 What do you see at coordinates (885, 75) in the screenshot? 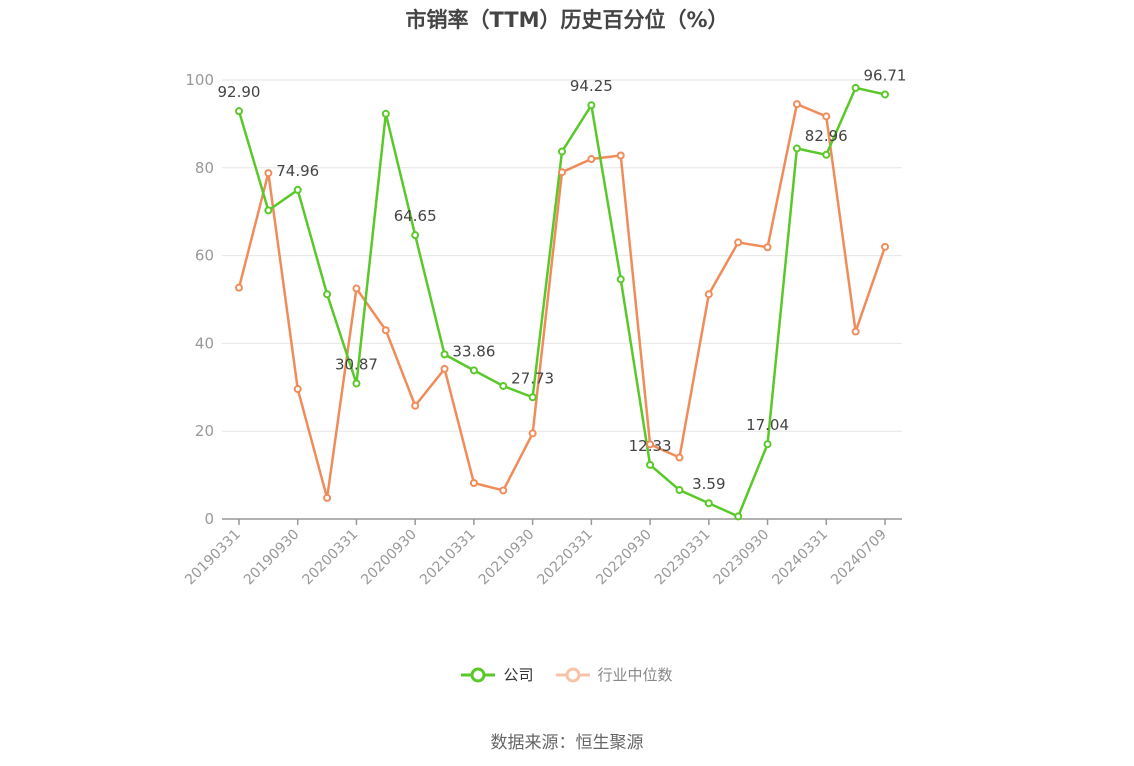
I see `data-label: 96.71` at bounding box center [885, 75].